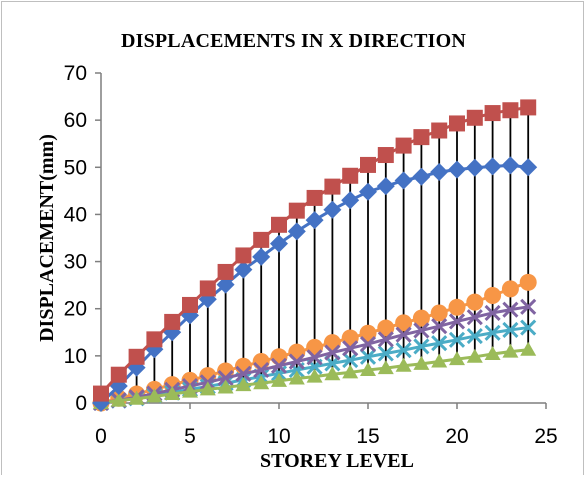 This screenshot has width=587, height=477. Describe the element at coordinates (190, 436) in the screenshot. I see `x-tick-label: 5` at that location.